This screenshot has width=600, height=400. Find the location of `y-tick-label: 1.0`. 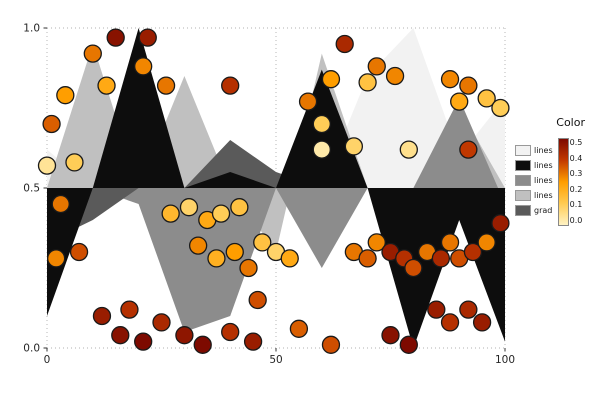

y-tick-label: 1.0 is located at coordinates (31, 29).